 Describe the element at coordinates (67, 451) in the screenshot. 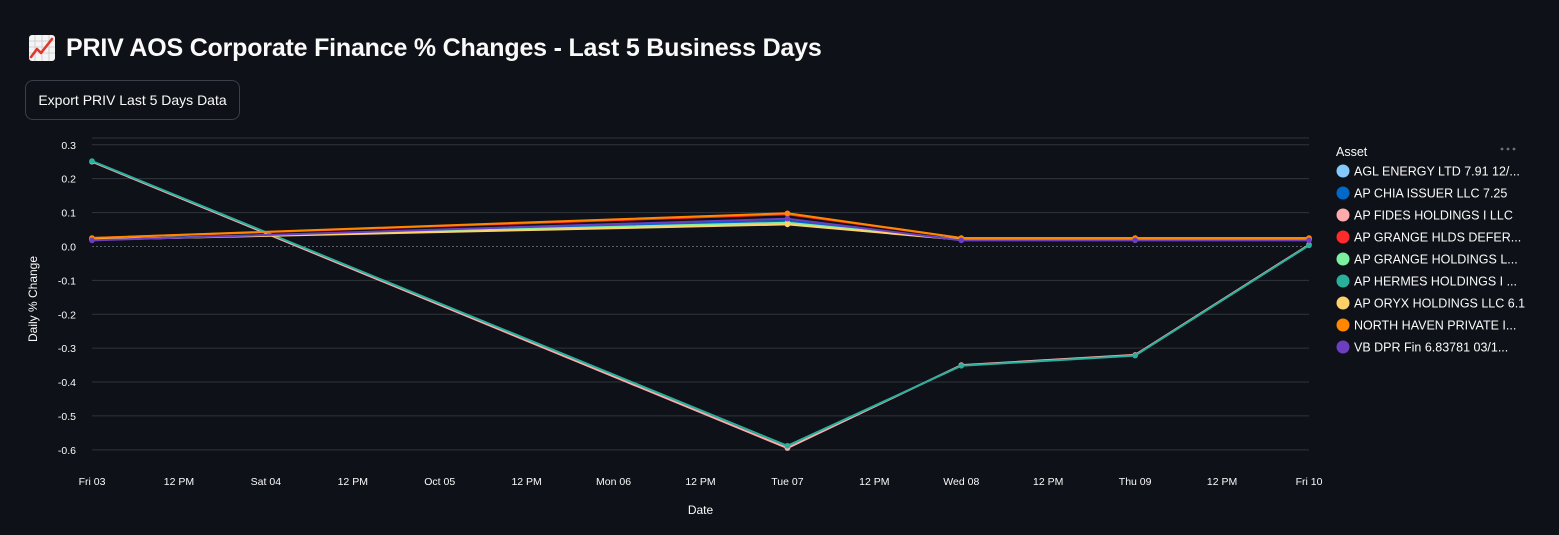

I see `y-tick-label: -0.6` at that location.